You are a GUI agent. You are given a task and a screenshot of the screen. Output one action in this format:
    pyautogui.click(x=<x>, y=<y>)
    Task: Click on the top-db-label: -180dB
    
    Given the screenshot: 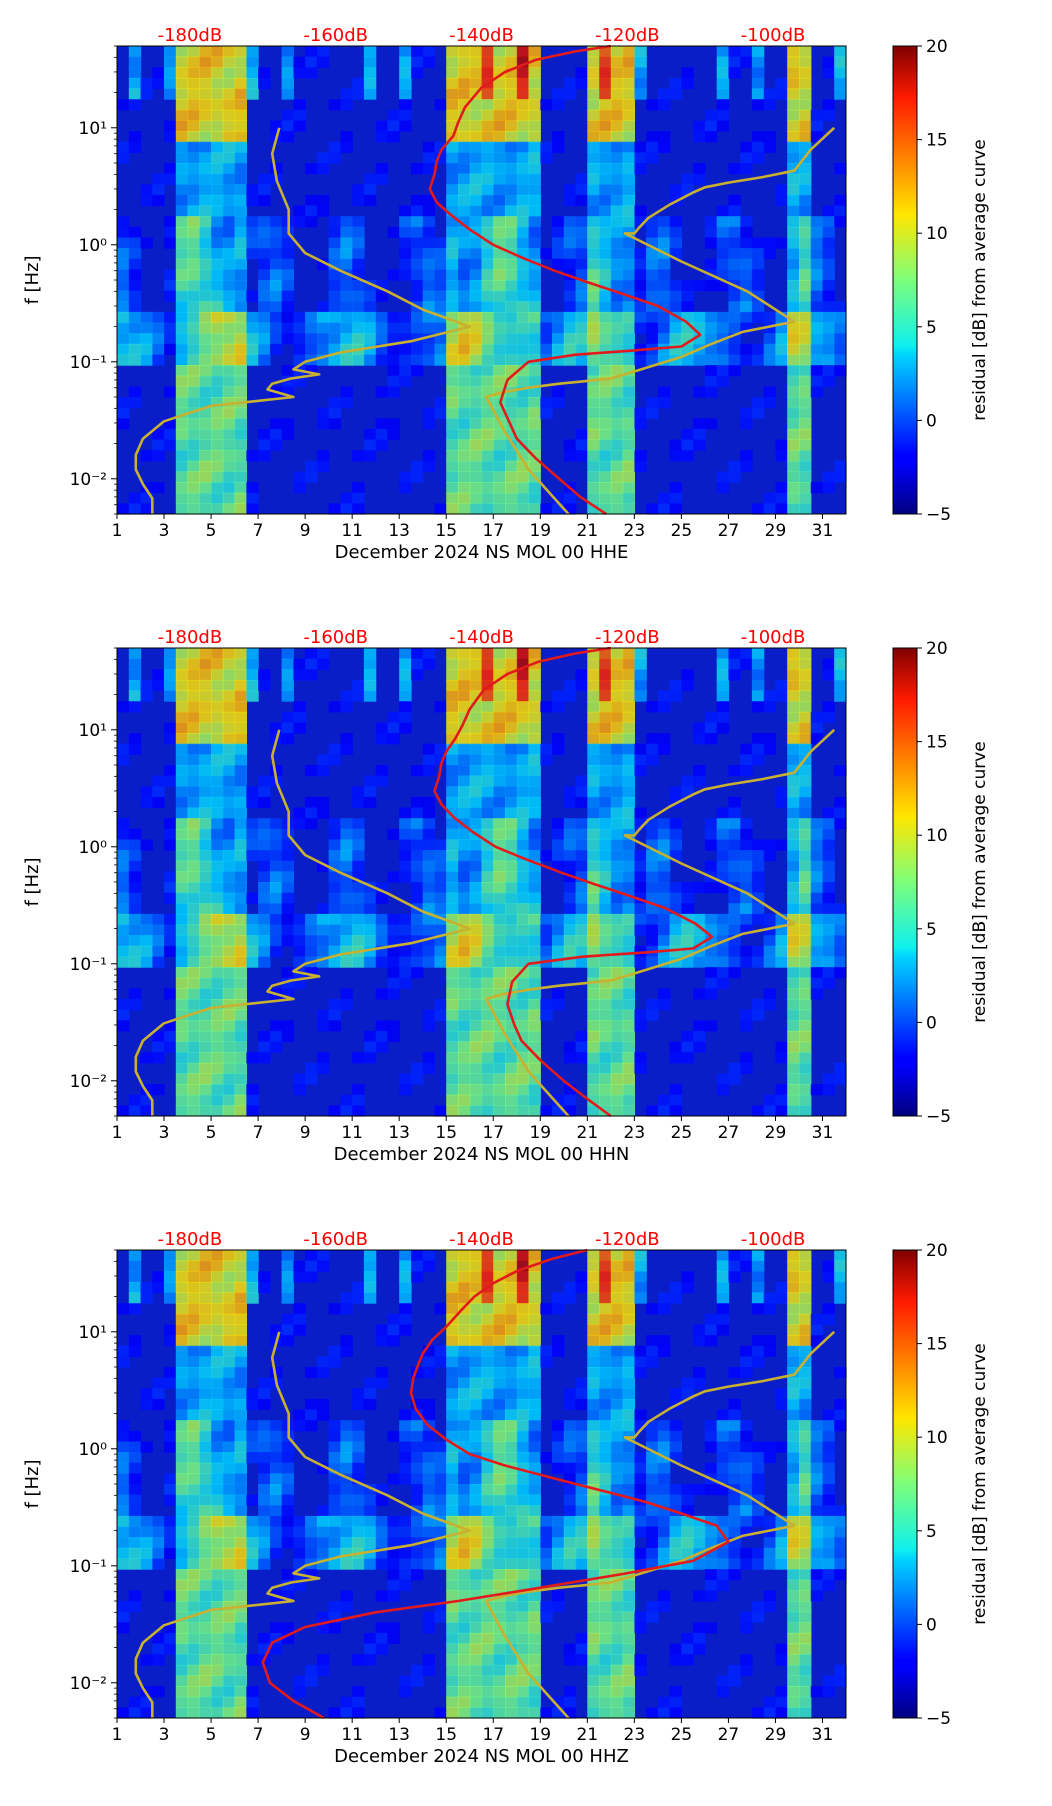 What is the action you would take?
    pyautogui.click(x=190, y=637)
    